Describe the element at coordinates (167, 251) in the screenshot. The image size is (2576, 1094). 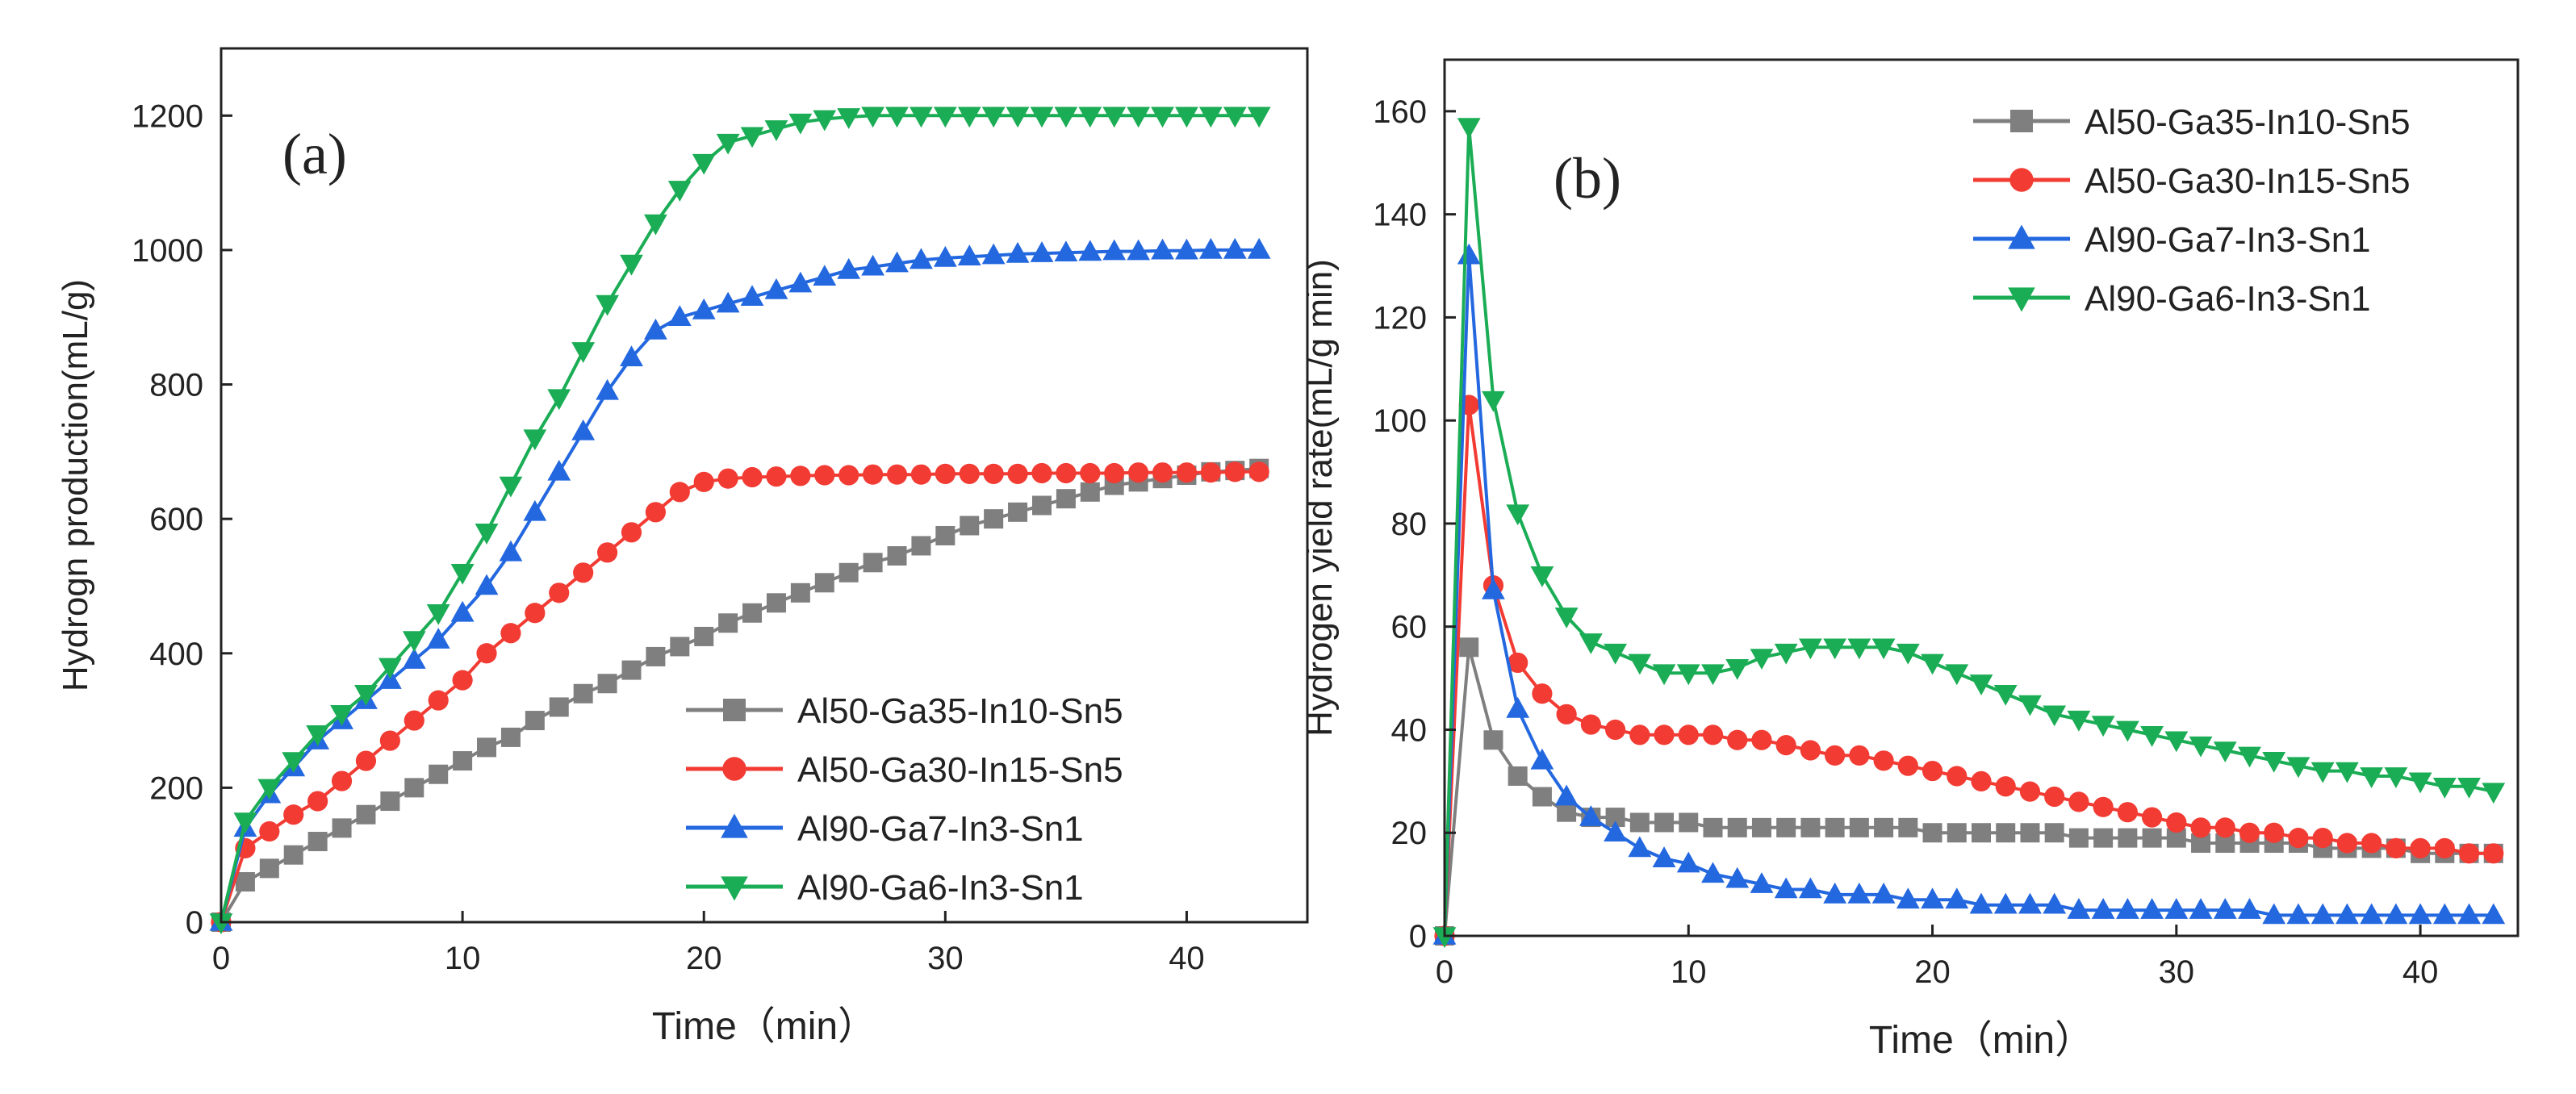
I see `panel-a-y-tick-label: 1000` at that location.